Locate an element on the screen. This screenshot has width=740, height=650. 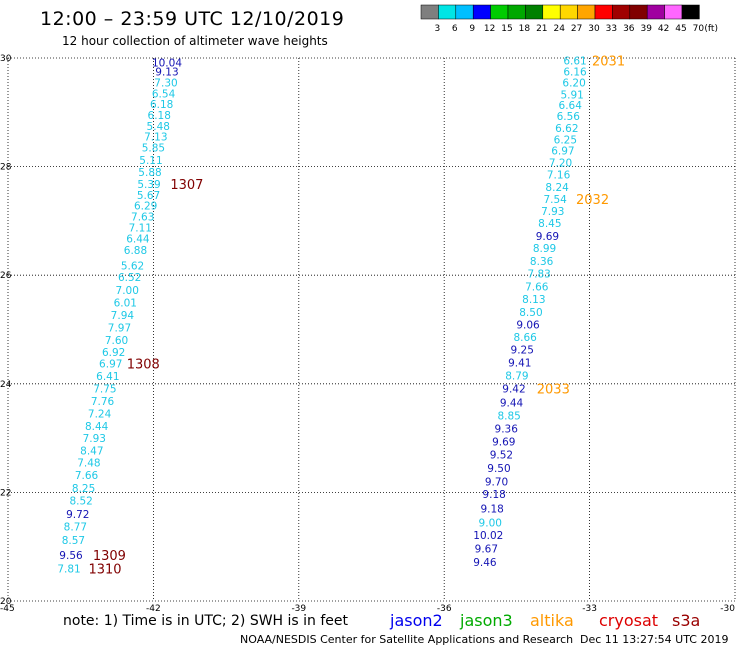
wave-height-point: 10.04 is located at coordinates (167, 63).